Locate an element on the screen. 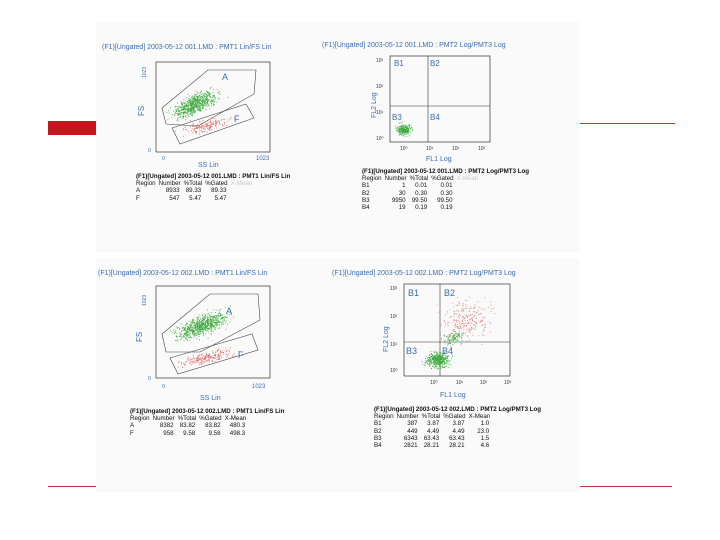  x-tick: 10¹ is located at coordinates (460, 383).